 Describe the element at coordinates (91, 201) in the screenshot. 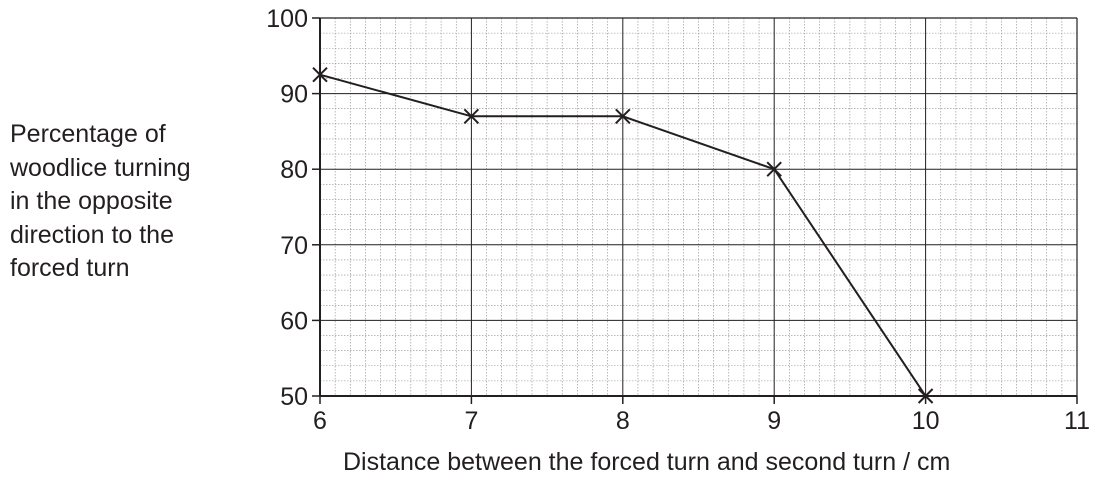

I see `y-axis-label-line: in the opposite` at that location.